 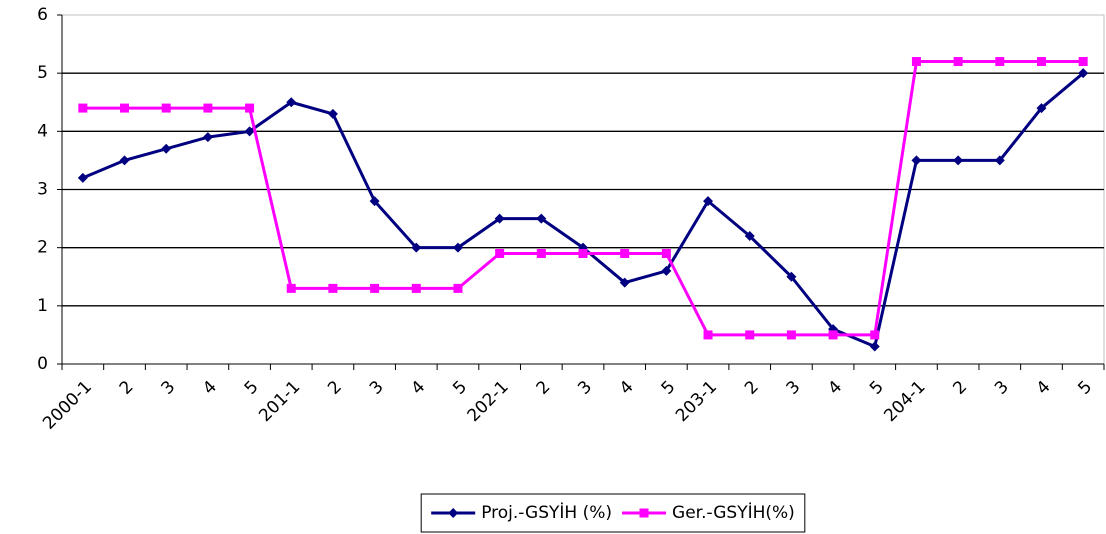 I want to click on legend: Proj.-GSYİH (%) Ger.-GSYİH(%), so click(x=613, y=513).